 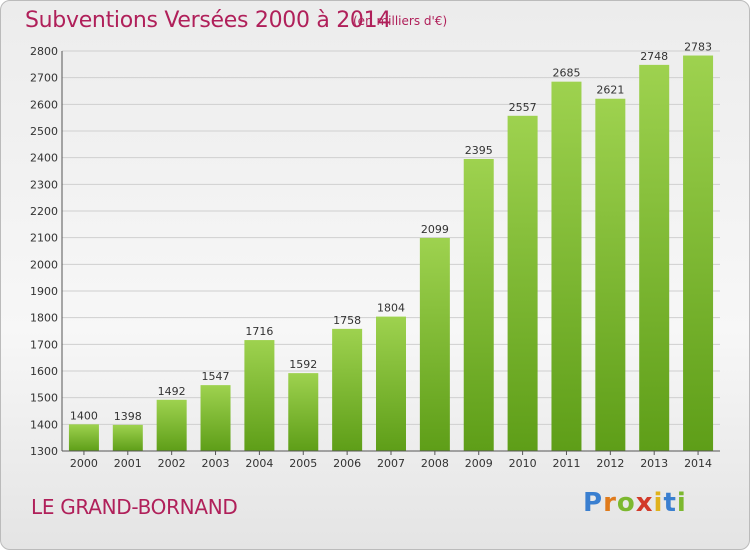 What do you see at coordinates (44, 291) in the screenshot?
I see `y-tick-label: 1900` at bounding box center [44, 291].